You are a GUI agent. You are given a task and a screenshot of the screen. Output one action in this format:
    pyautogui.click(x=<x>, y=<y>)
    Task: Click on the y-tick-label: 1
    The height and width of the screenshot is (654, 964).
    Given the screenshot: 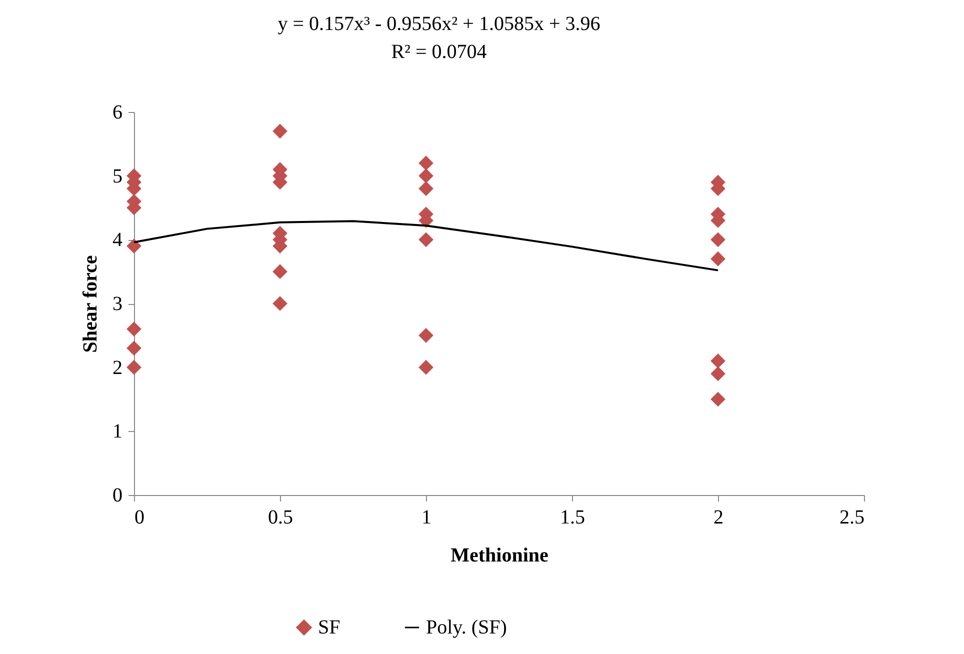 What is the action you would take?
    pyautogui.click(x=117, y=431)
    